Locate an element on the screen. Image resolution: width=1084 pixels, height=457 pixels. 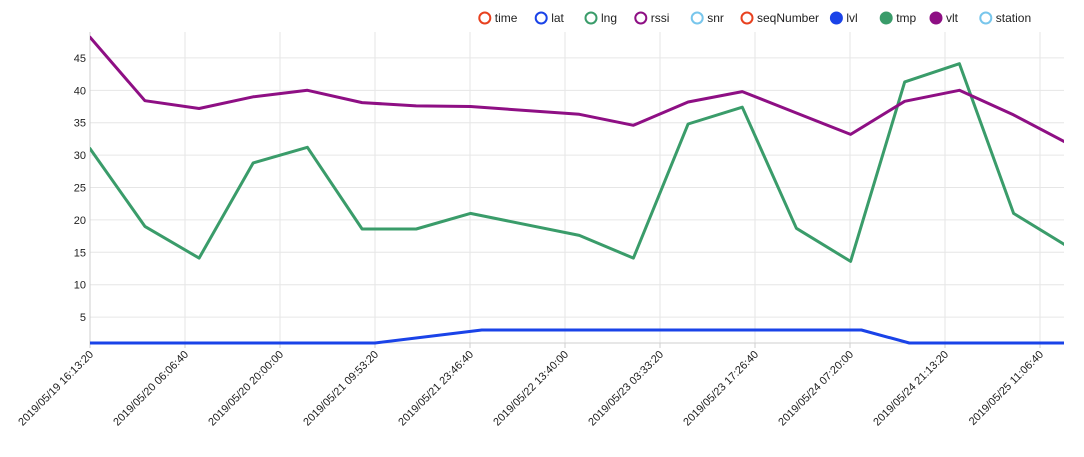
legend-item-seqNumber: seqNumber is located at coordinates (780, 18).